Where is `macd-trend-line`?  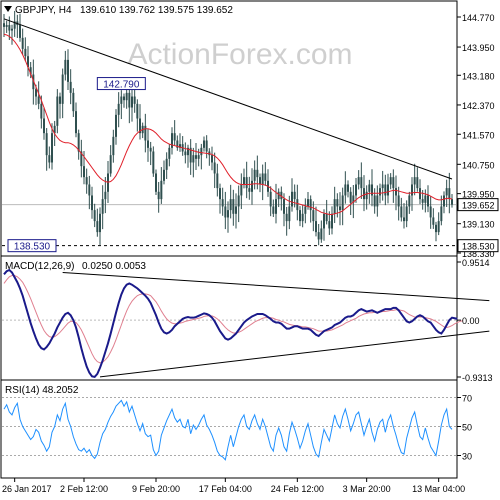 macd-trend-line is located at coordinates (294, 354).